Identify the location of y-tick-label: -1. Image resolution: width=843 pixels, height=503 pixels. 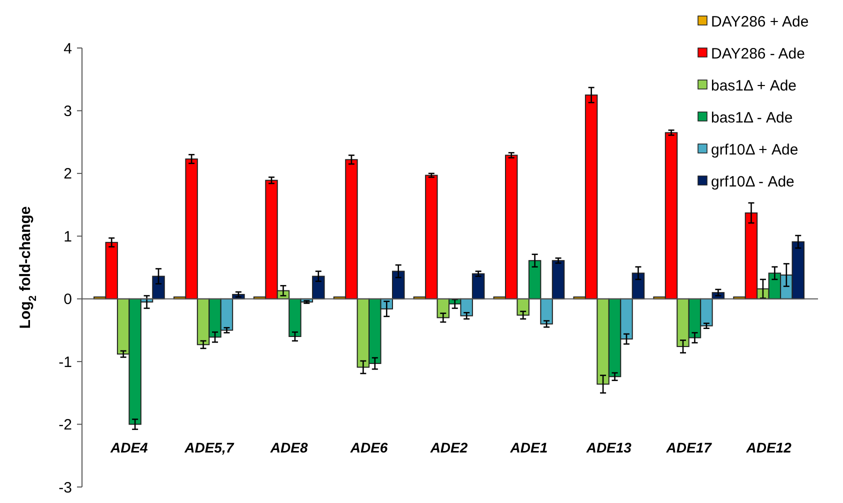
(65, 362).